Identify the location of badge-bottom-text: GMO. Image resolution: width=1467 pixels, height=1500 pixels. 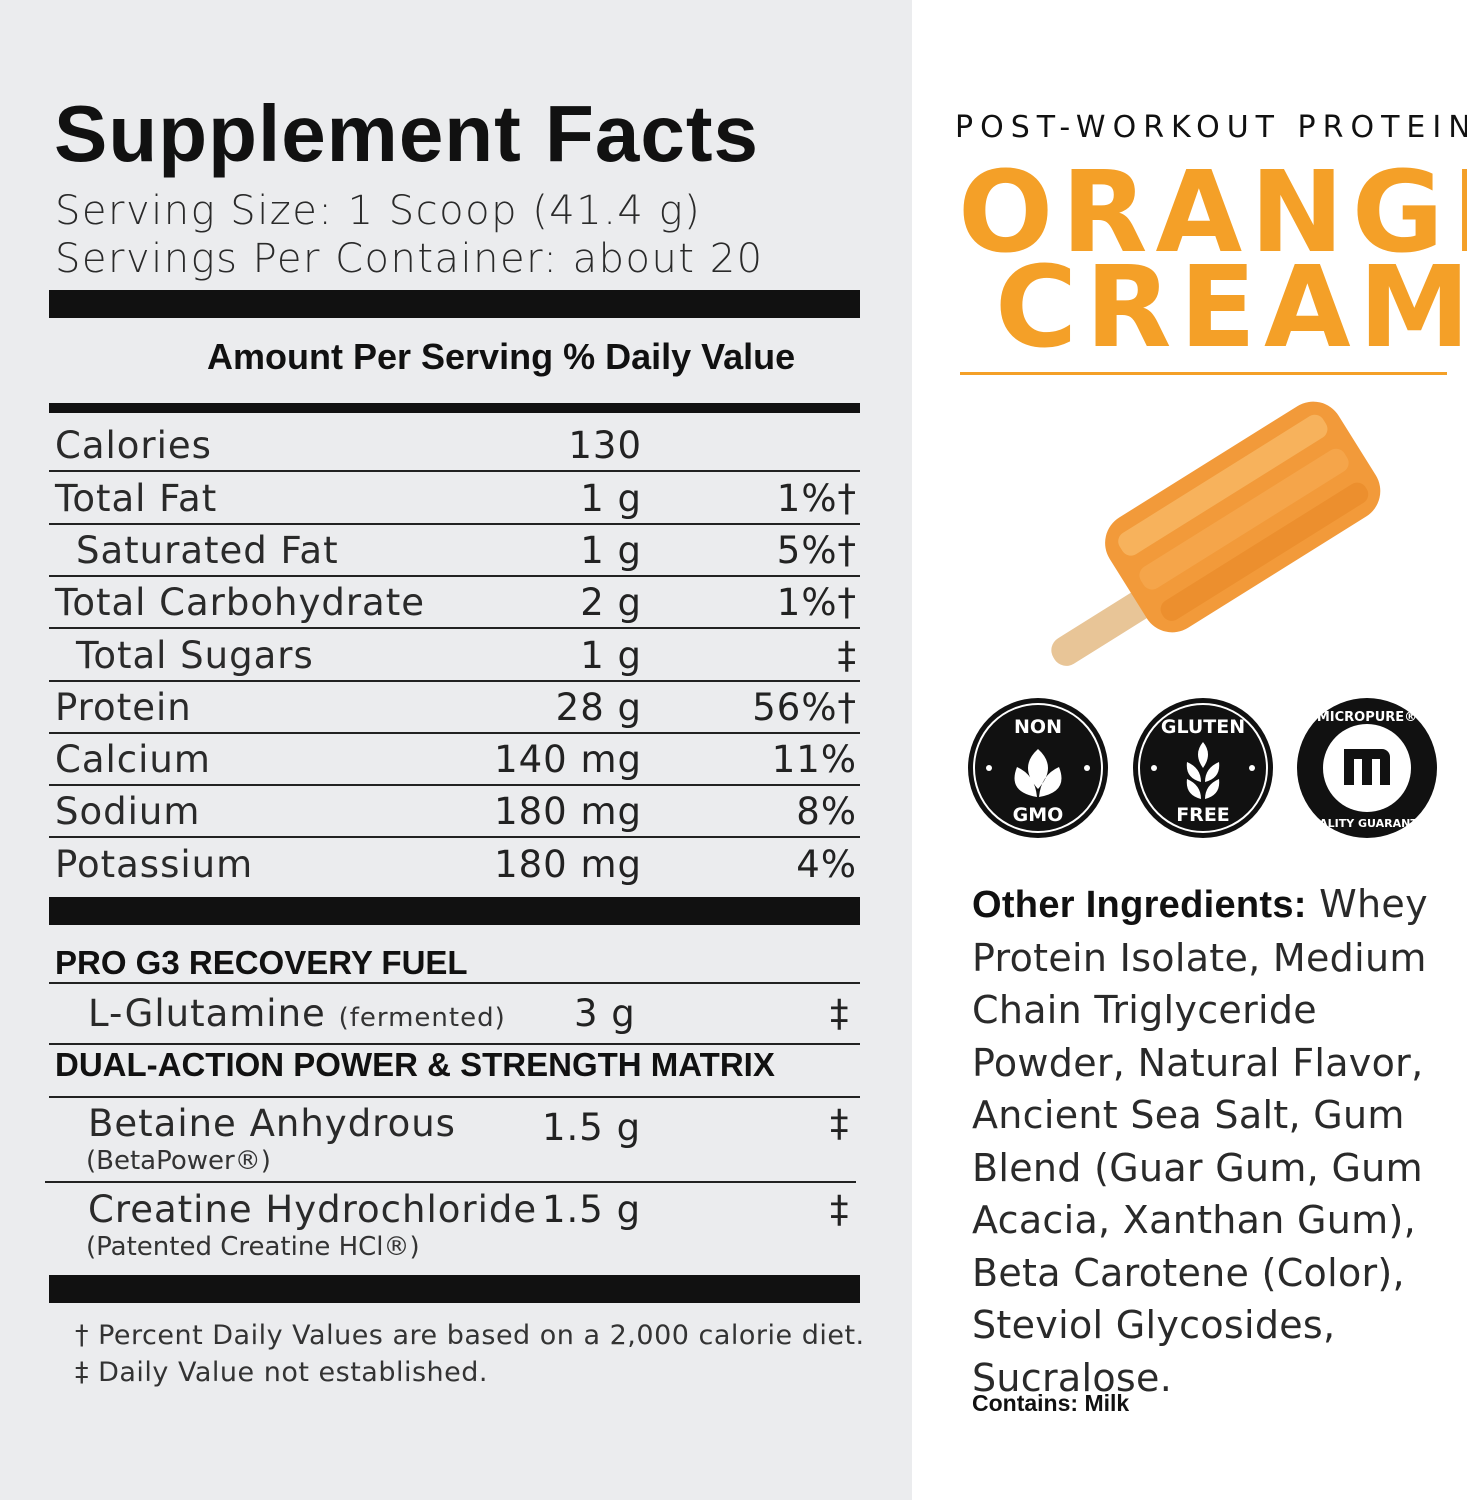
(1038, 815).